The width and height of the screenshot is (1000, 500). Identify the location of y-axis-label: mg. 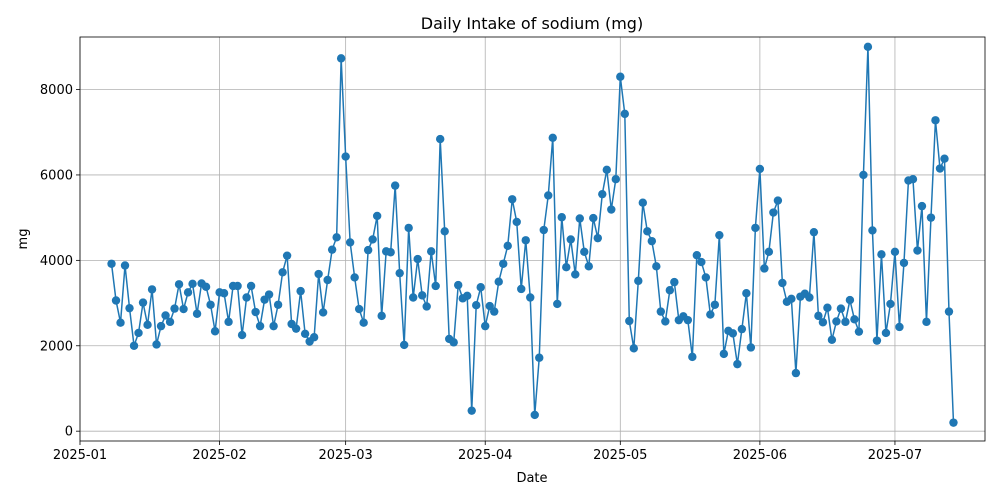
(23, 239).